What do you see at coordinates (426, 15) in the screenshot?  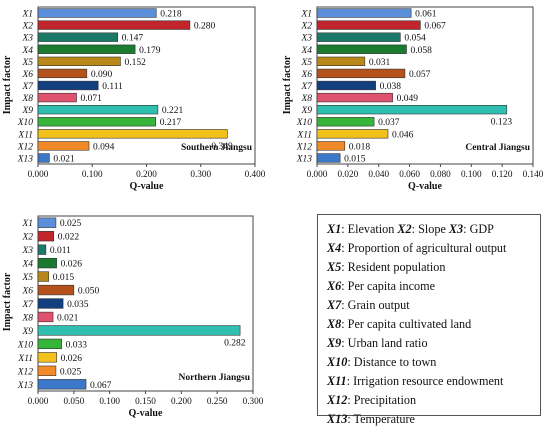 I see `value-label-x1: 0.061` at bounding box center [426, 15].